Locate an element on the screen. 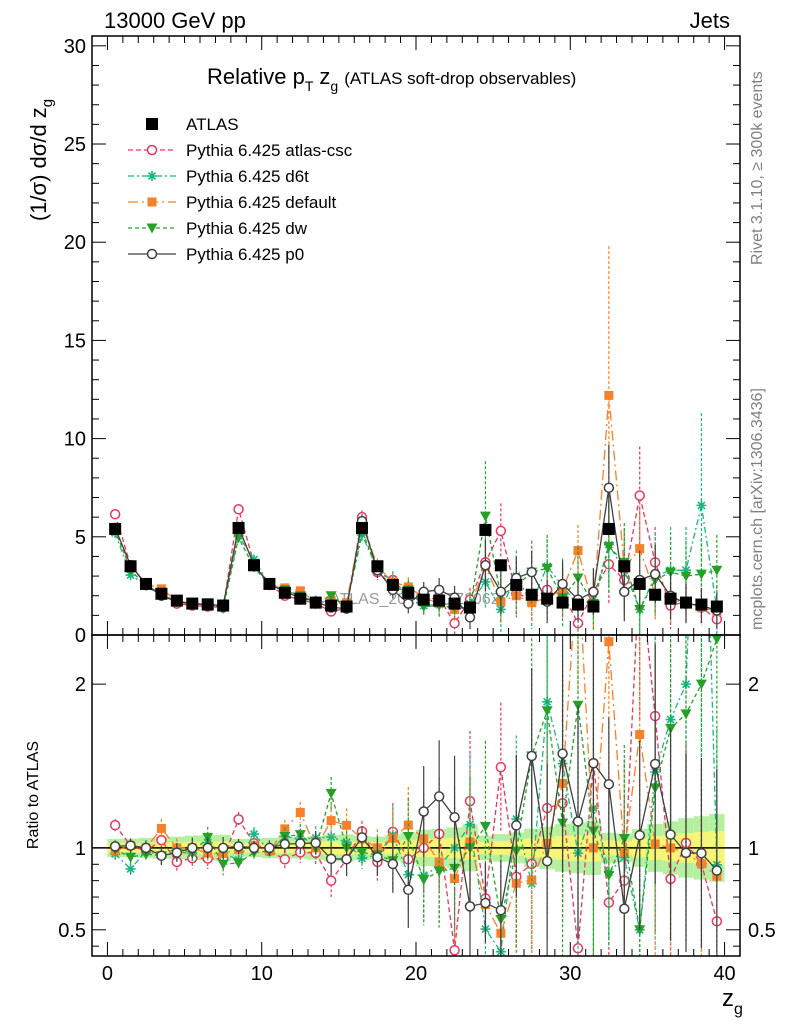 Image resolution: width=786 pixels, height=1029 pixels. legend-entry-p0: Pythia 6.425 p0 is located at coordinates (216, 254).